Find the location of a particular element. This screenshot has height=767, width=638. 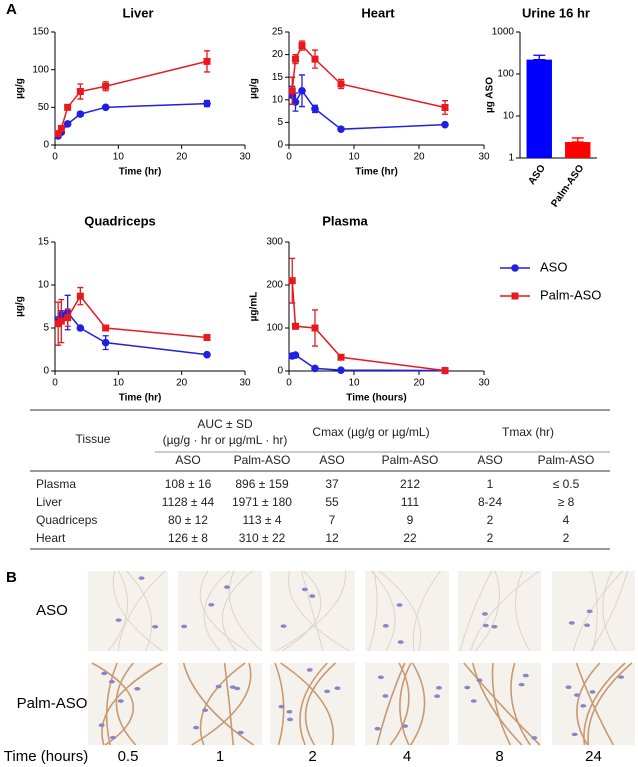

time-value: 24 is located at coordinates (593, 756).